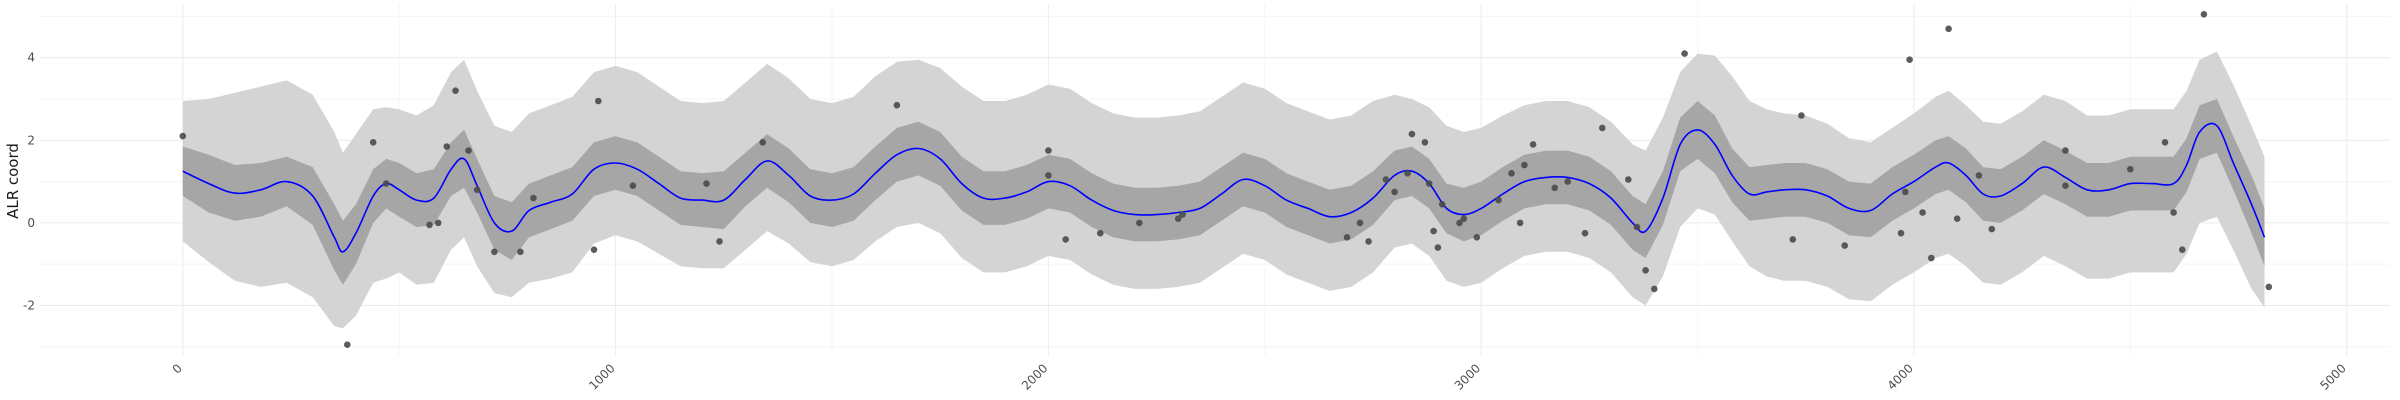  I want to click on x-tick-label: 3000, so click(1467, 376).